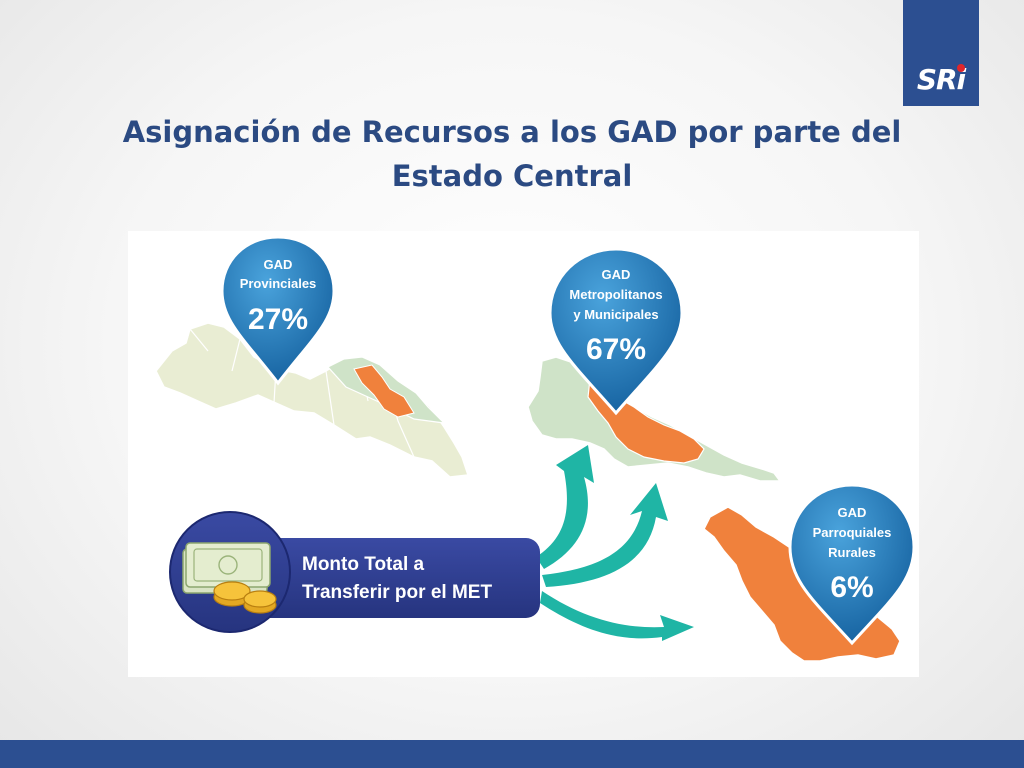  What do you see at coordinates (615, 314) in the screenshot?
I see `pin-2-label-3: y Municipales` at bounding box center [615, 314].